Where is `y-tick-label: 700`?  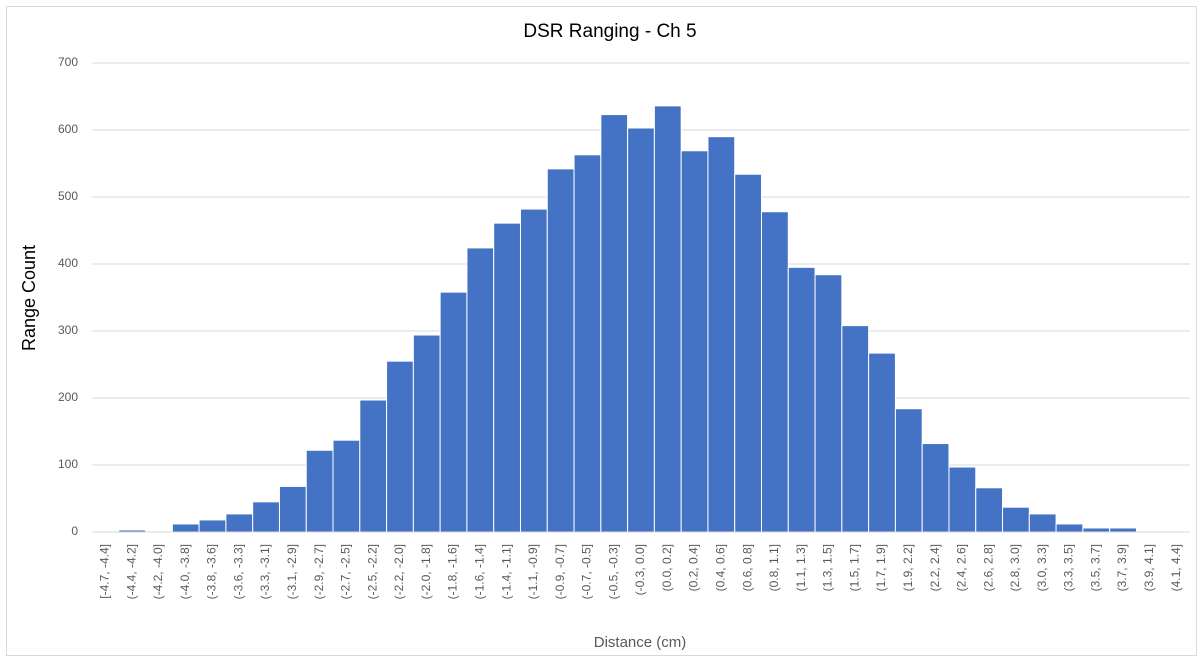 y-tick-label: 700 is located at coordinates (68, 62).